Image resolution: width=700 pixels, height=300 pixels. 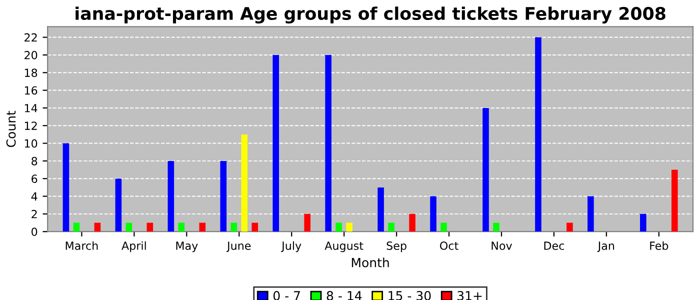 What do you see at coordinates (31, 108) in the screenshot?
I see `y-tick-label: 14` at bounding box center [31, 108].